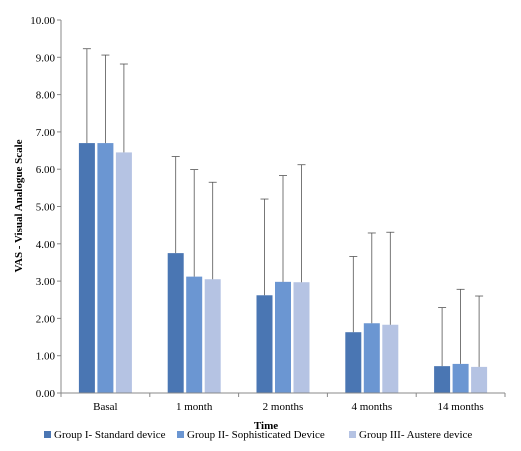 The height and width of the screenshot is (451, 521). I want to click on x-tick-label: 1 month, so click(194, 407).